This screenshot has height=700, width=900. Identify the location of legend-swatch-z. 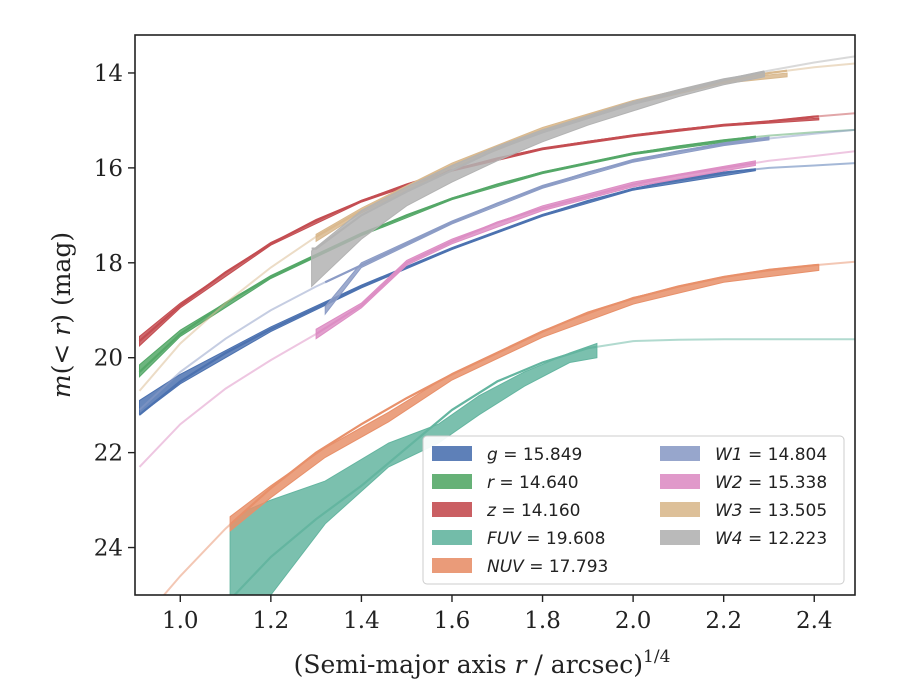
(452, 509).